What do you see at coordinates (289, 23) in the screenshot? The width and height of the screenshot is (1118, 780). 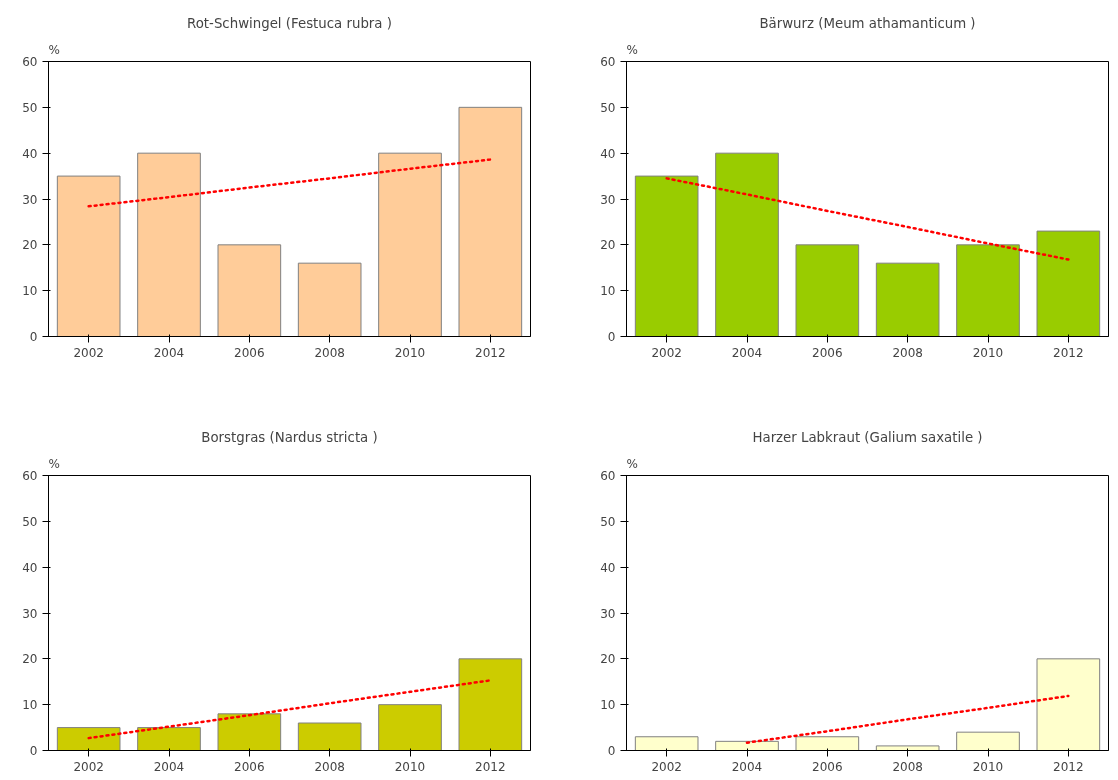 I see `chart-title: Rot-Schwingel (Festuca rubra )` at bounding box center [289, 23].